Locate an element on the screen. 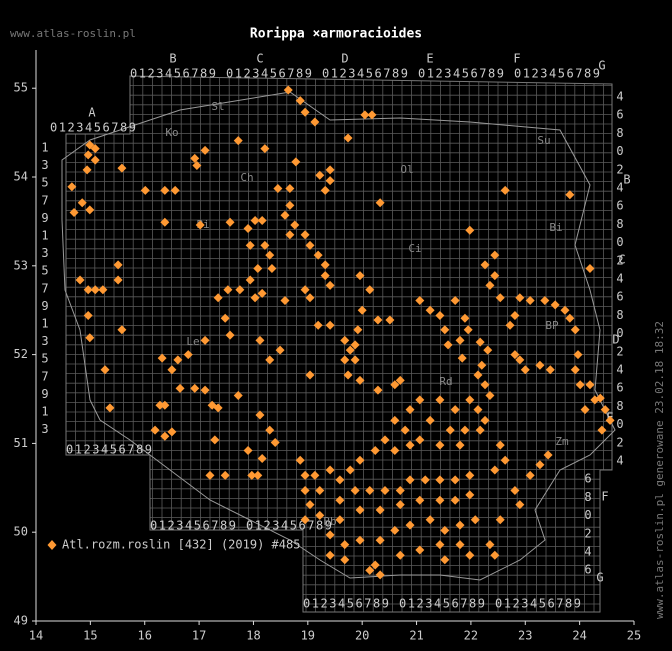 The image size is (672, 651). x-tick-label: 21 is located at coordinates (416, 636).